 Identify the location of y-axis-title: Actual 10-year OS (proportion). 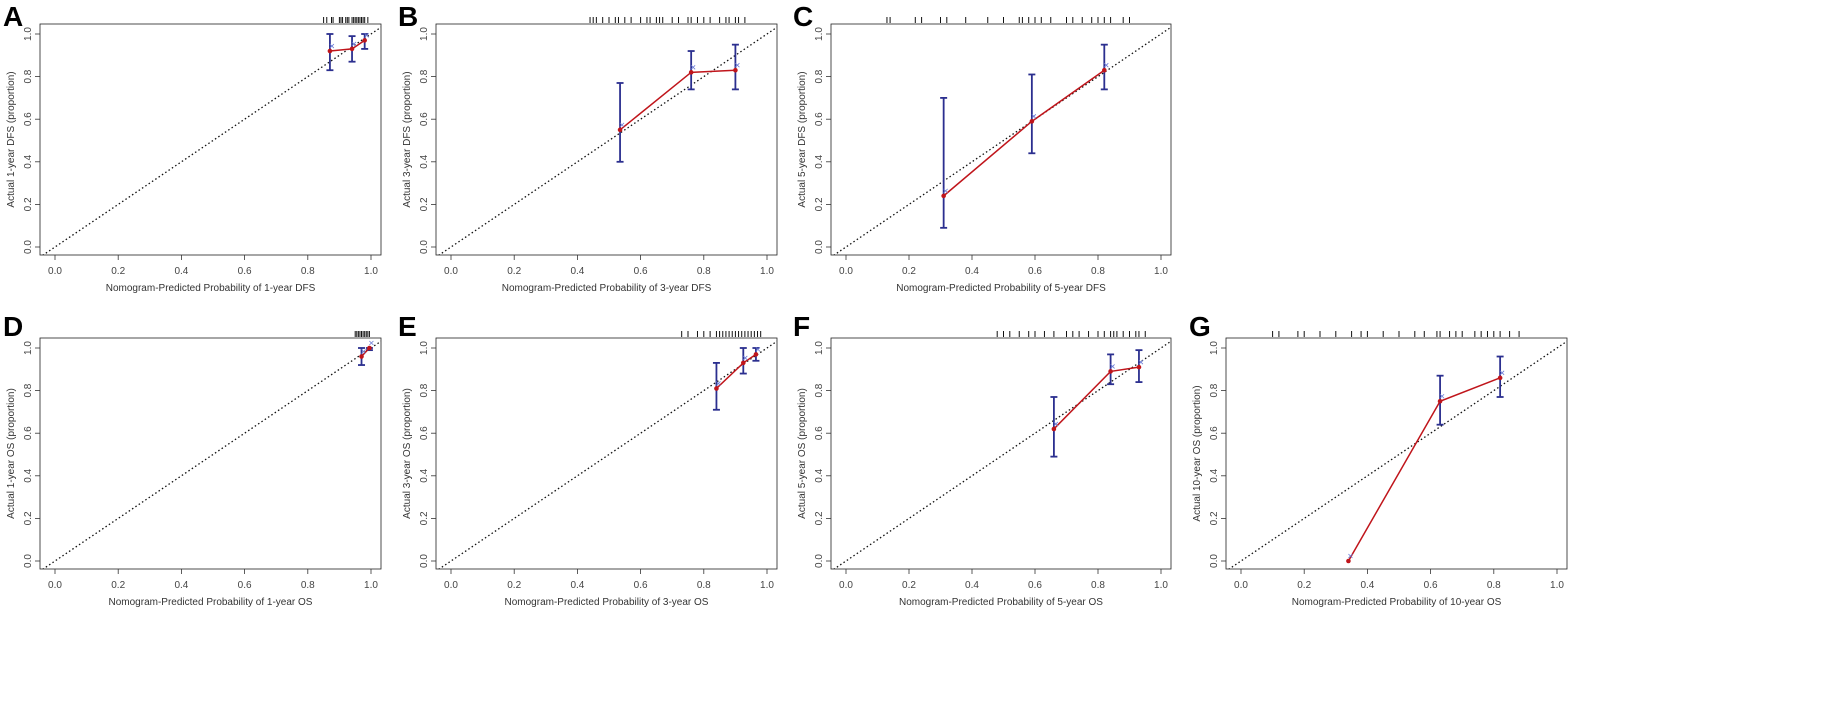
(1197, 453).